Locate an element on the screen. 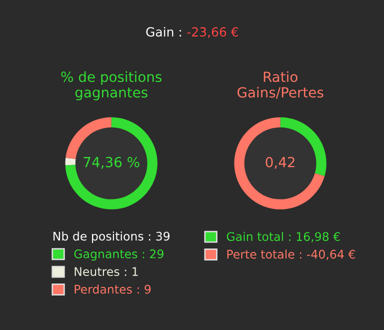 The width and height of the screenshot is (384, 330). text: -23,66 € is located at coordinates (212, 32).